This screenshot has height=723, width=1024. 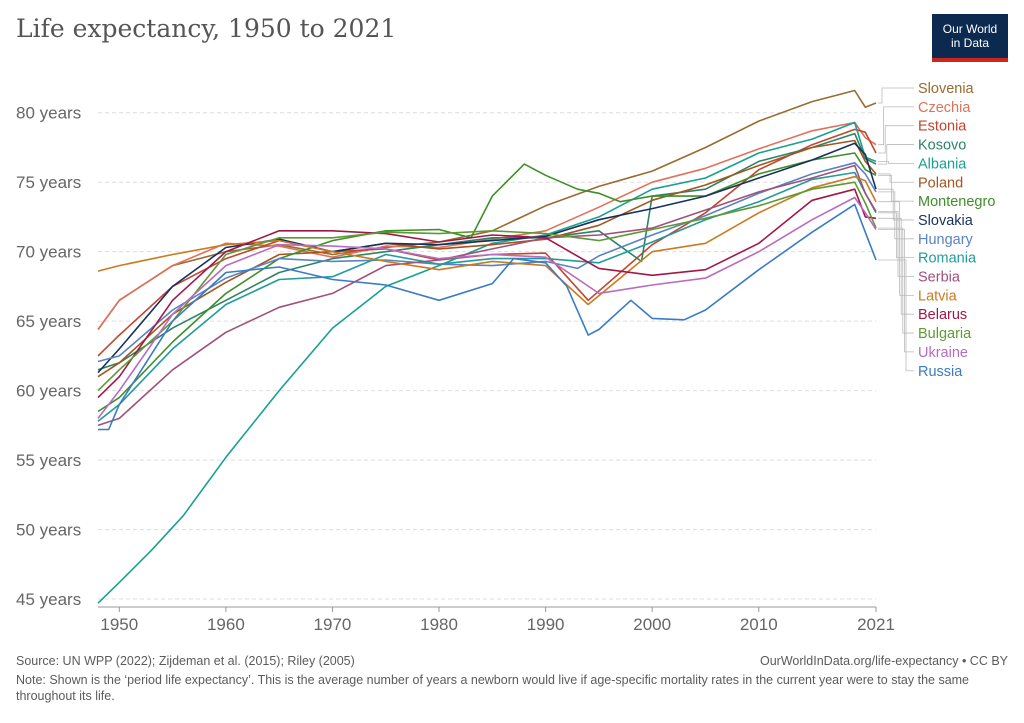 What do you see at coordinates (546, 624) in the screenshot?
I see `x-tick-label-1990: 1990` at bounding box center [546, 624].